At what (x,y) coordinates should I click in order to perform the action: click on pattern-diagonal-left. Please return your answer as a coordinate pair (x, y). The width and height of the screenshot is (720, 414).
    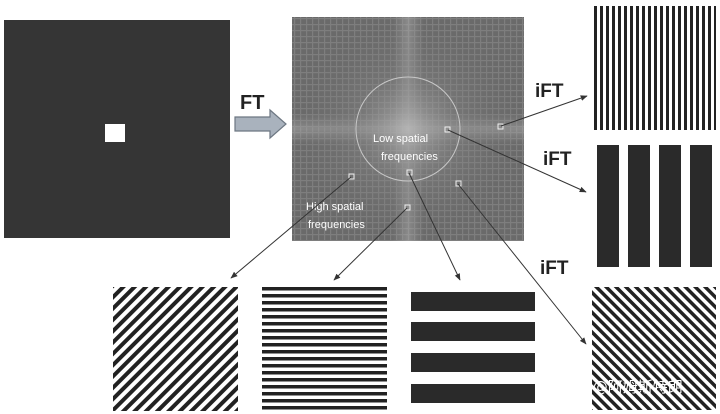
    Looking at the image, I should click on (175, 349).